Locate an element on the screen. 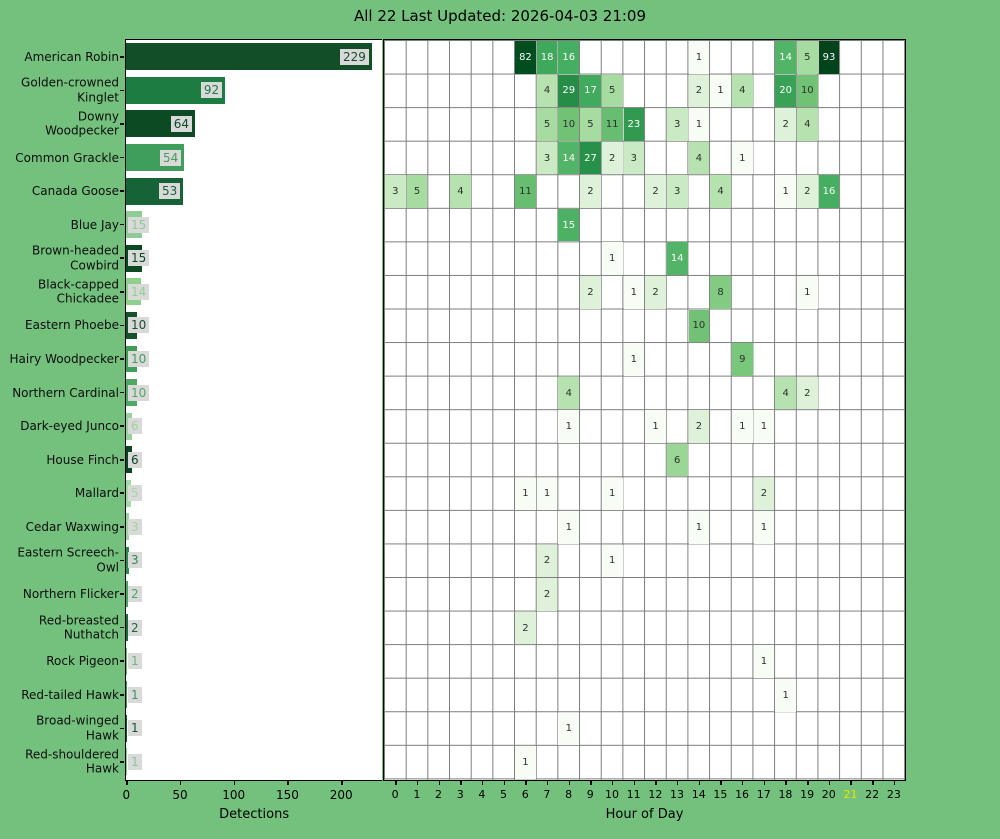  heatmap-cell: 15 is located at coordinates (569, 225).